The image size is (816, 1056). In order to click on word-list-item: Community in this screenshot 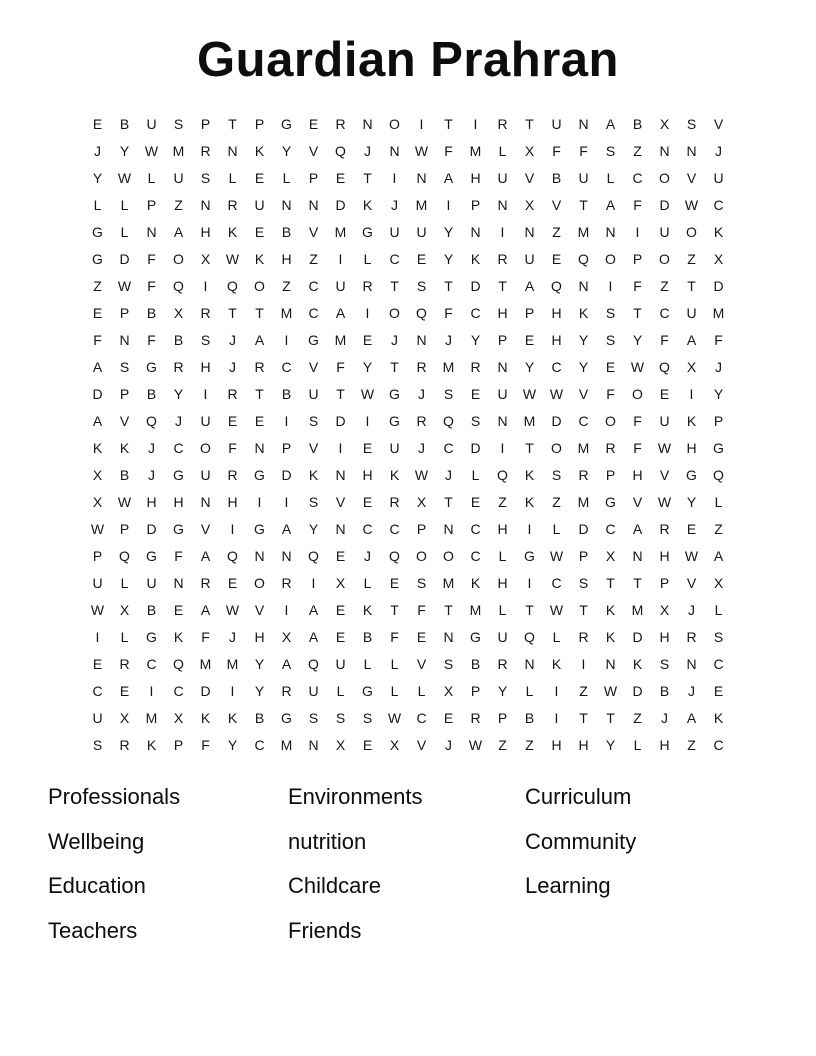, I will do `click(581, 841)`.